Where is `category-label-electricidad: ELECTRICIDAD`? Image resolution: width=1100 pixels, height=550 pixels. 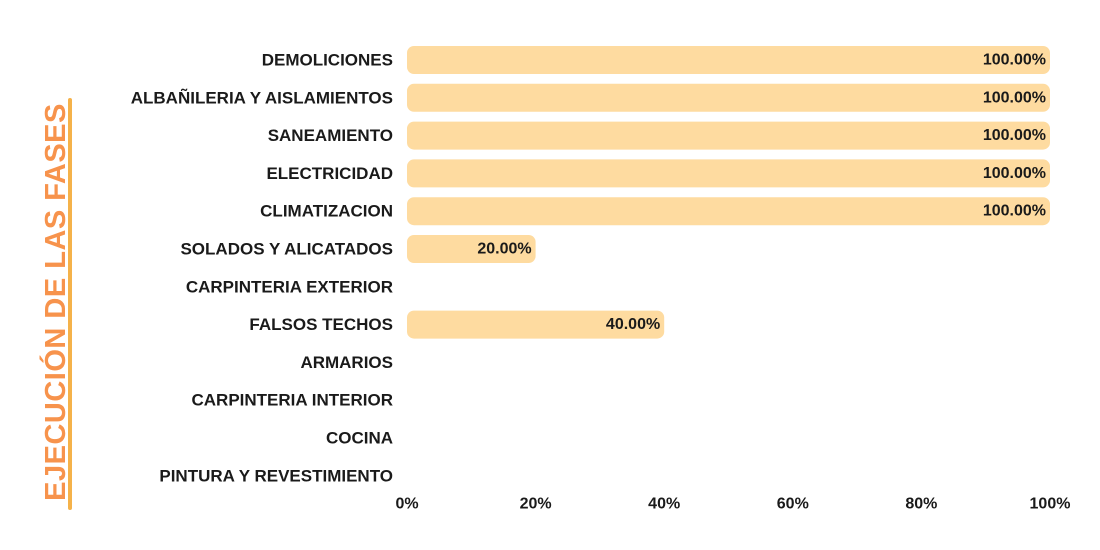
category-label-electricidad: ELECTRICIDAD is located at coordinates (329, 173).